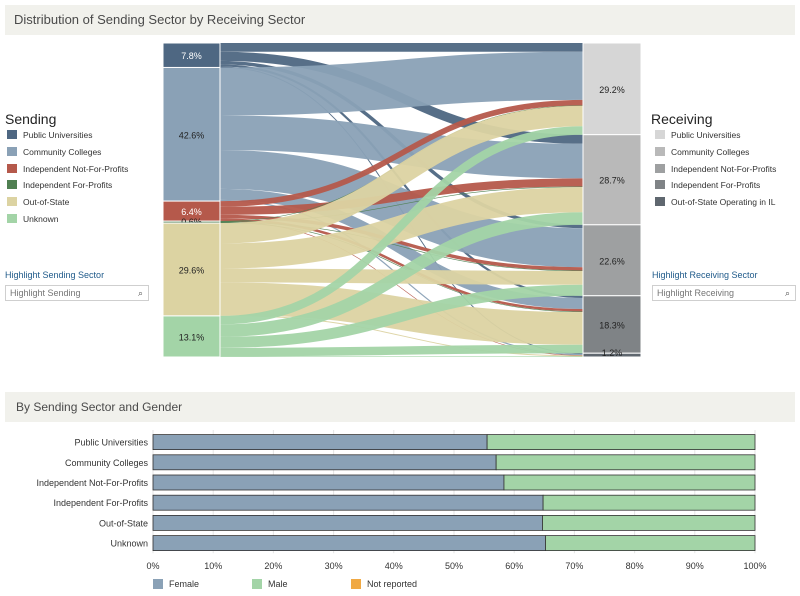  I want to click on legend-label: Male, so click(278, 584).